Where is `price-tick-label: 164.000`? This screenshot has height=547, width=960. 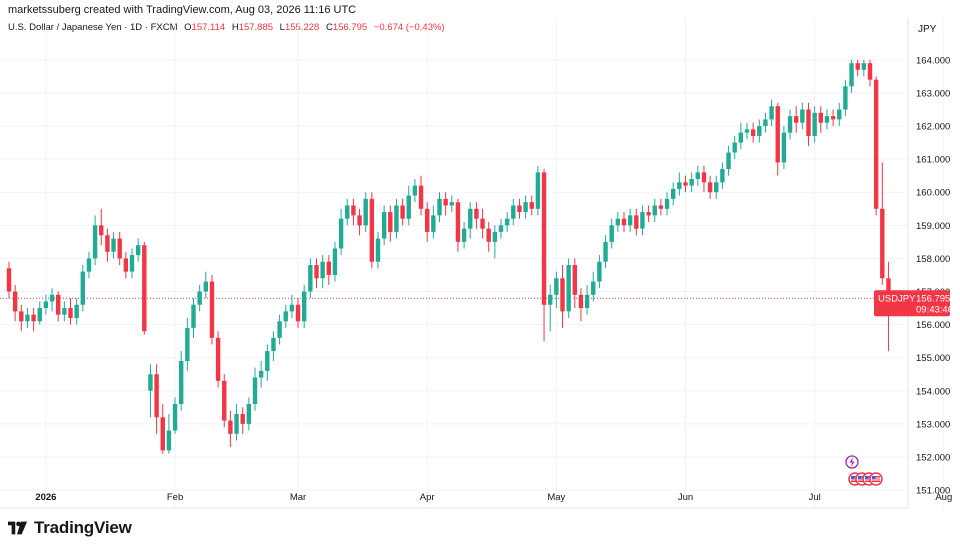
price-tick-label: 164.000 is located at coordinates (933, 60).